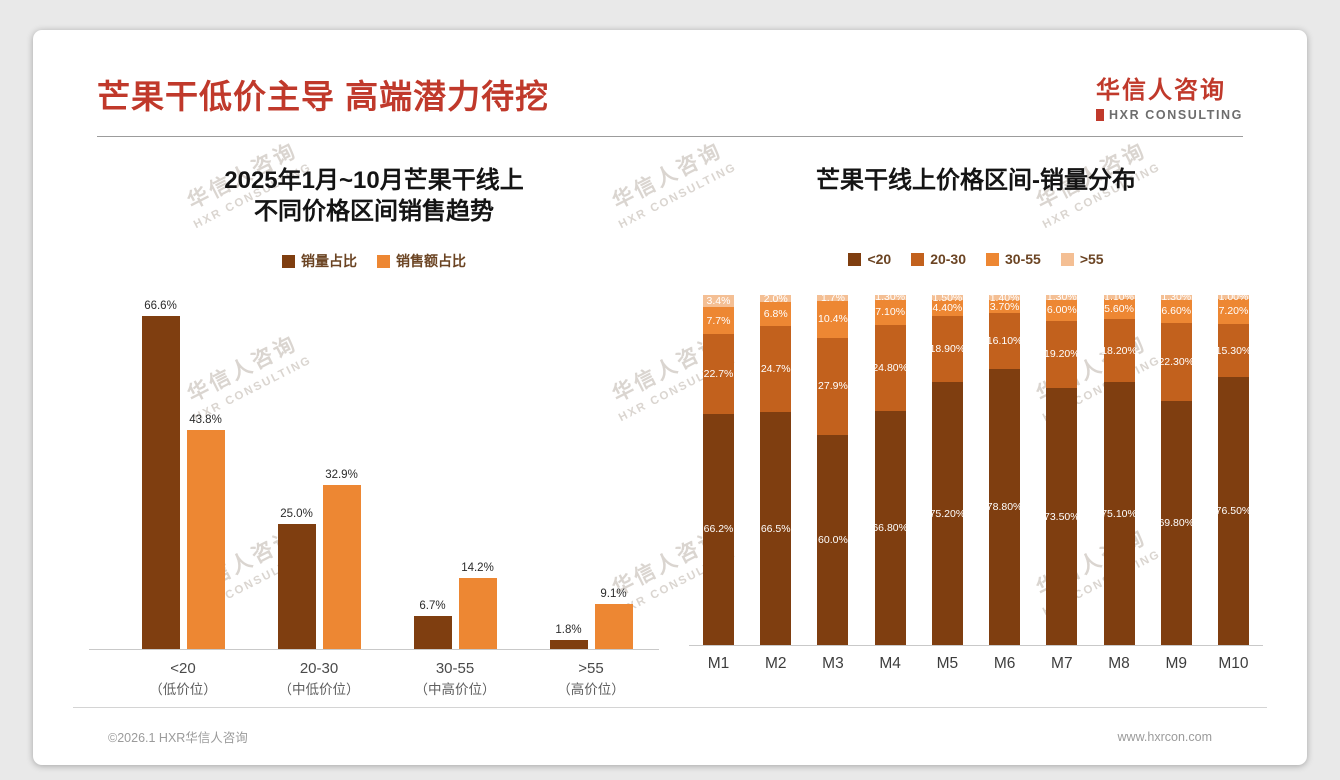 This screenshot has height=780, width=1340. Describe the element at coordinates (1023, 259) in the screenshot. I see `legend-label: 30-55` at that location.